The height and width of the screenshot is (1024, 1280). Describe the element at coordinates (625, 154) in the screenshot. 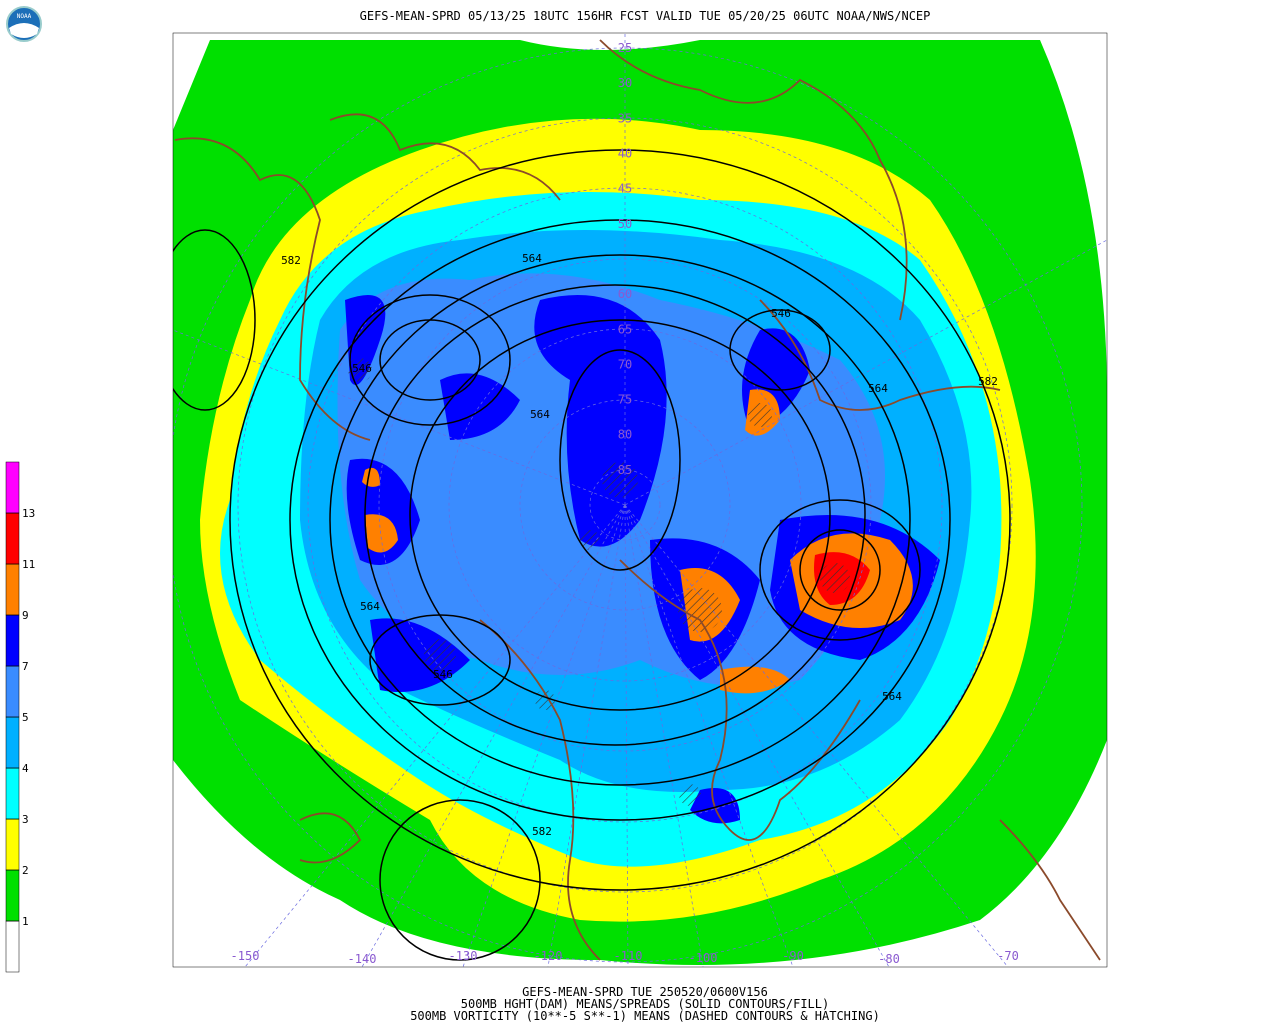

I see `lat-label: 40` at that location.